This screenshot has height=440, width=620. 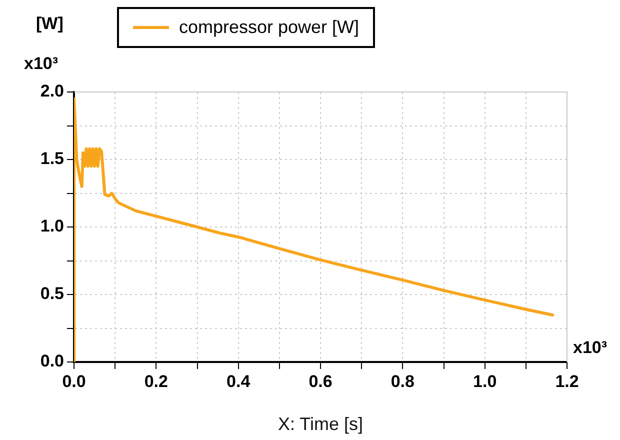 What do you see at coordinates (321, 424) in the screenshot?
I see `x-axis-title: X: Time [s]` at bounding box center [321, 424].